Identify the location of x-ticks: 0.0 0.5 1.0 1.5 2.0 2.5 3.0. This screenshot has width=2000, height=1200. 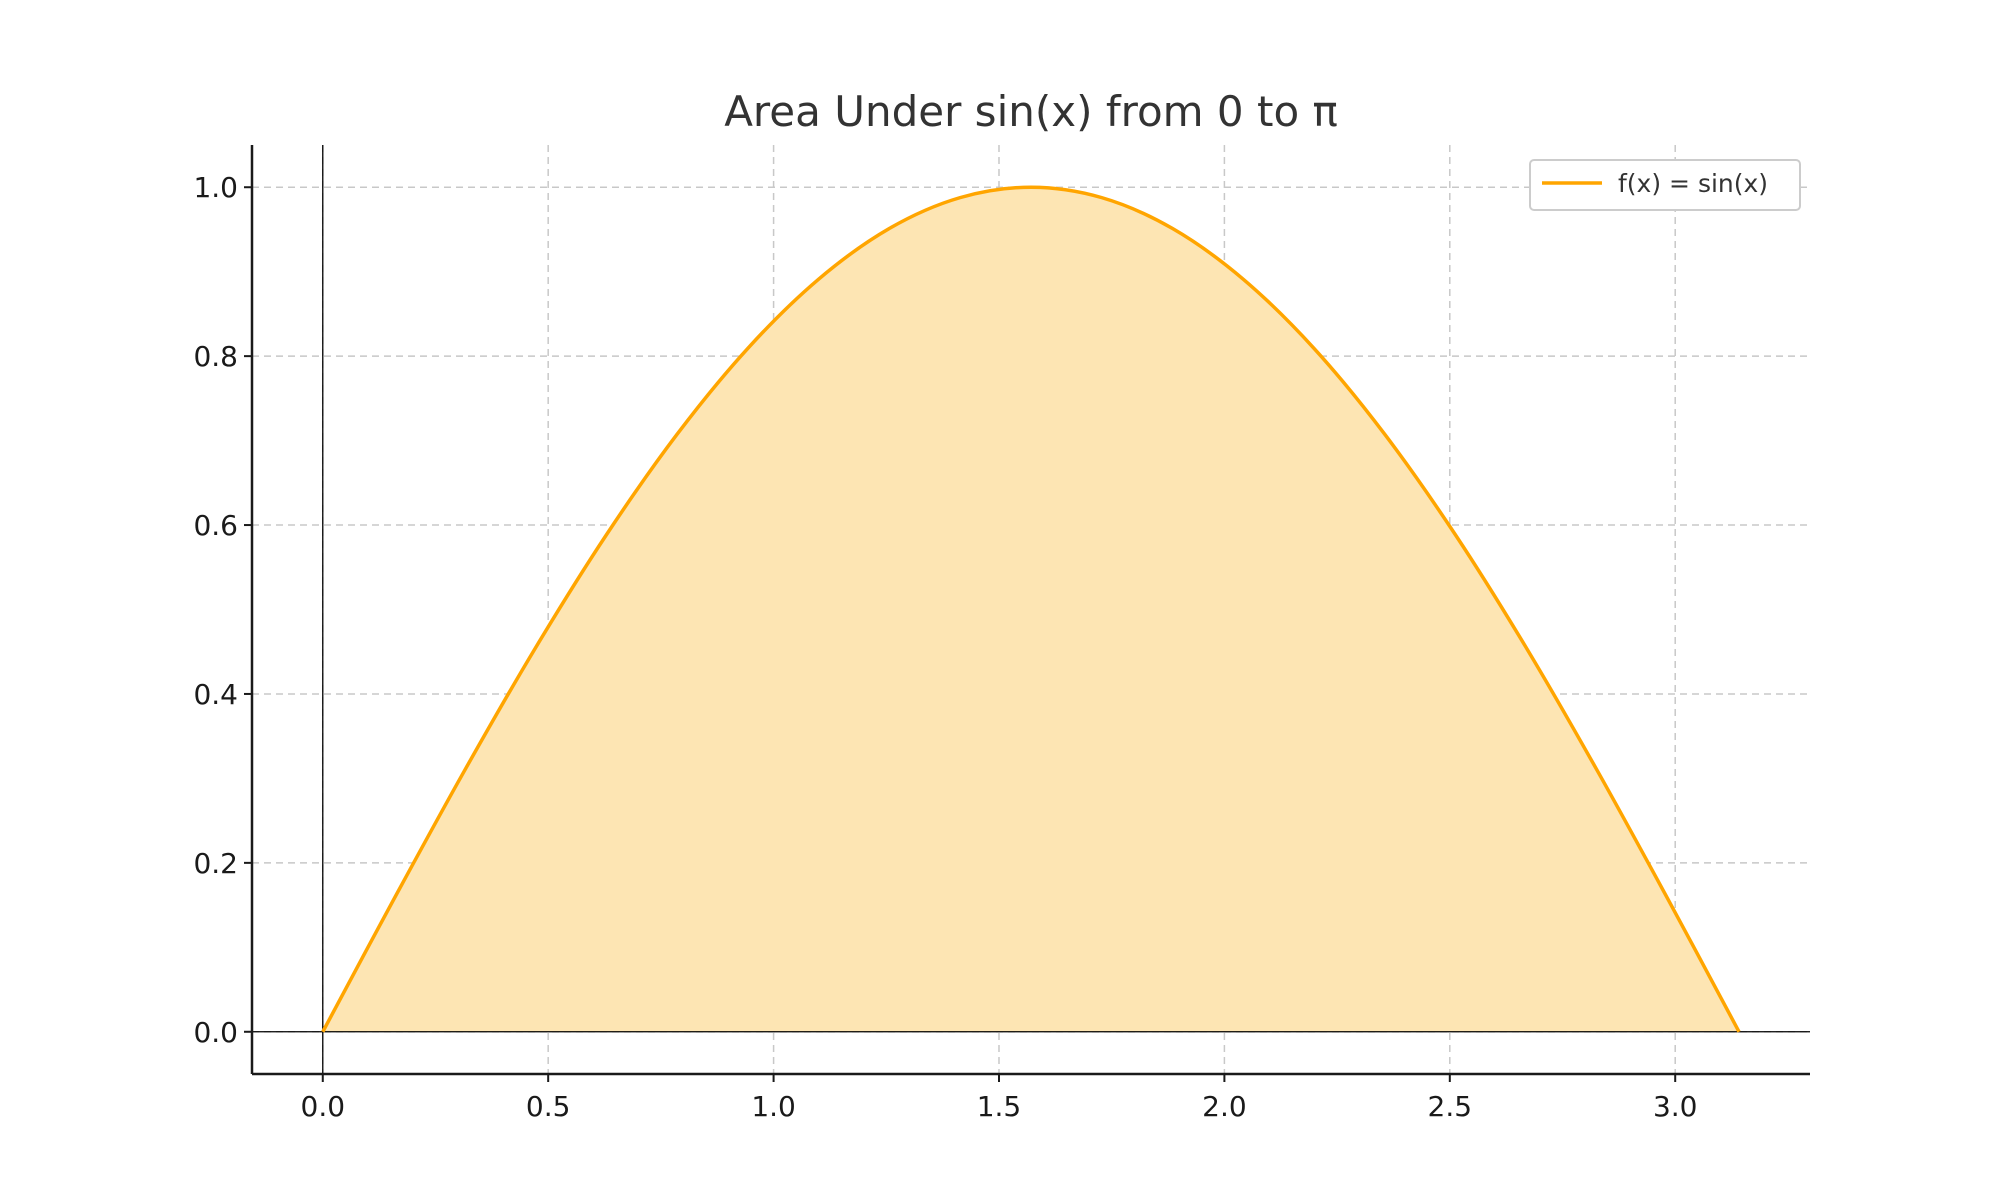
(999, 1098).